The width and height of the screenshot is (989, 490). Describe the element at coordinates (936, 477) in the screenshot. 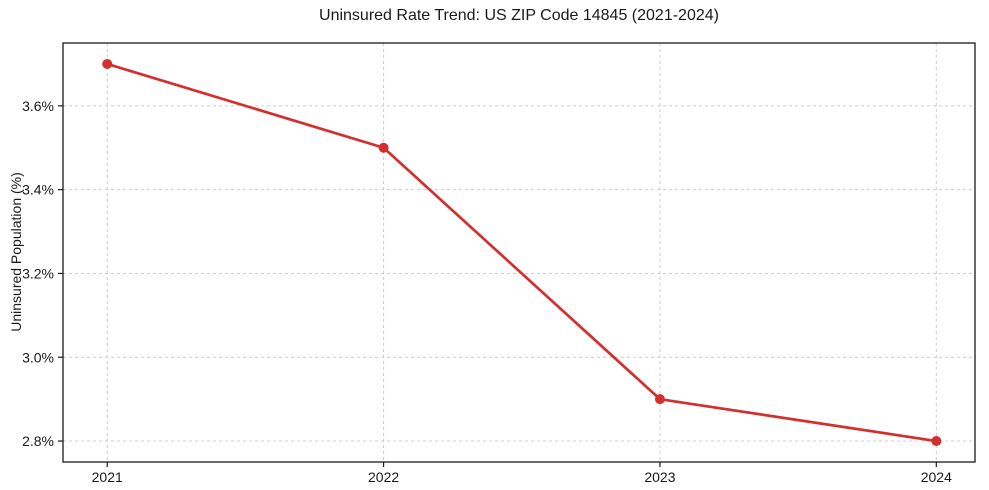

I see `x-tick-label: 2024` at that location.